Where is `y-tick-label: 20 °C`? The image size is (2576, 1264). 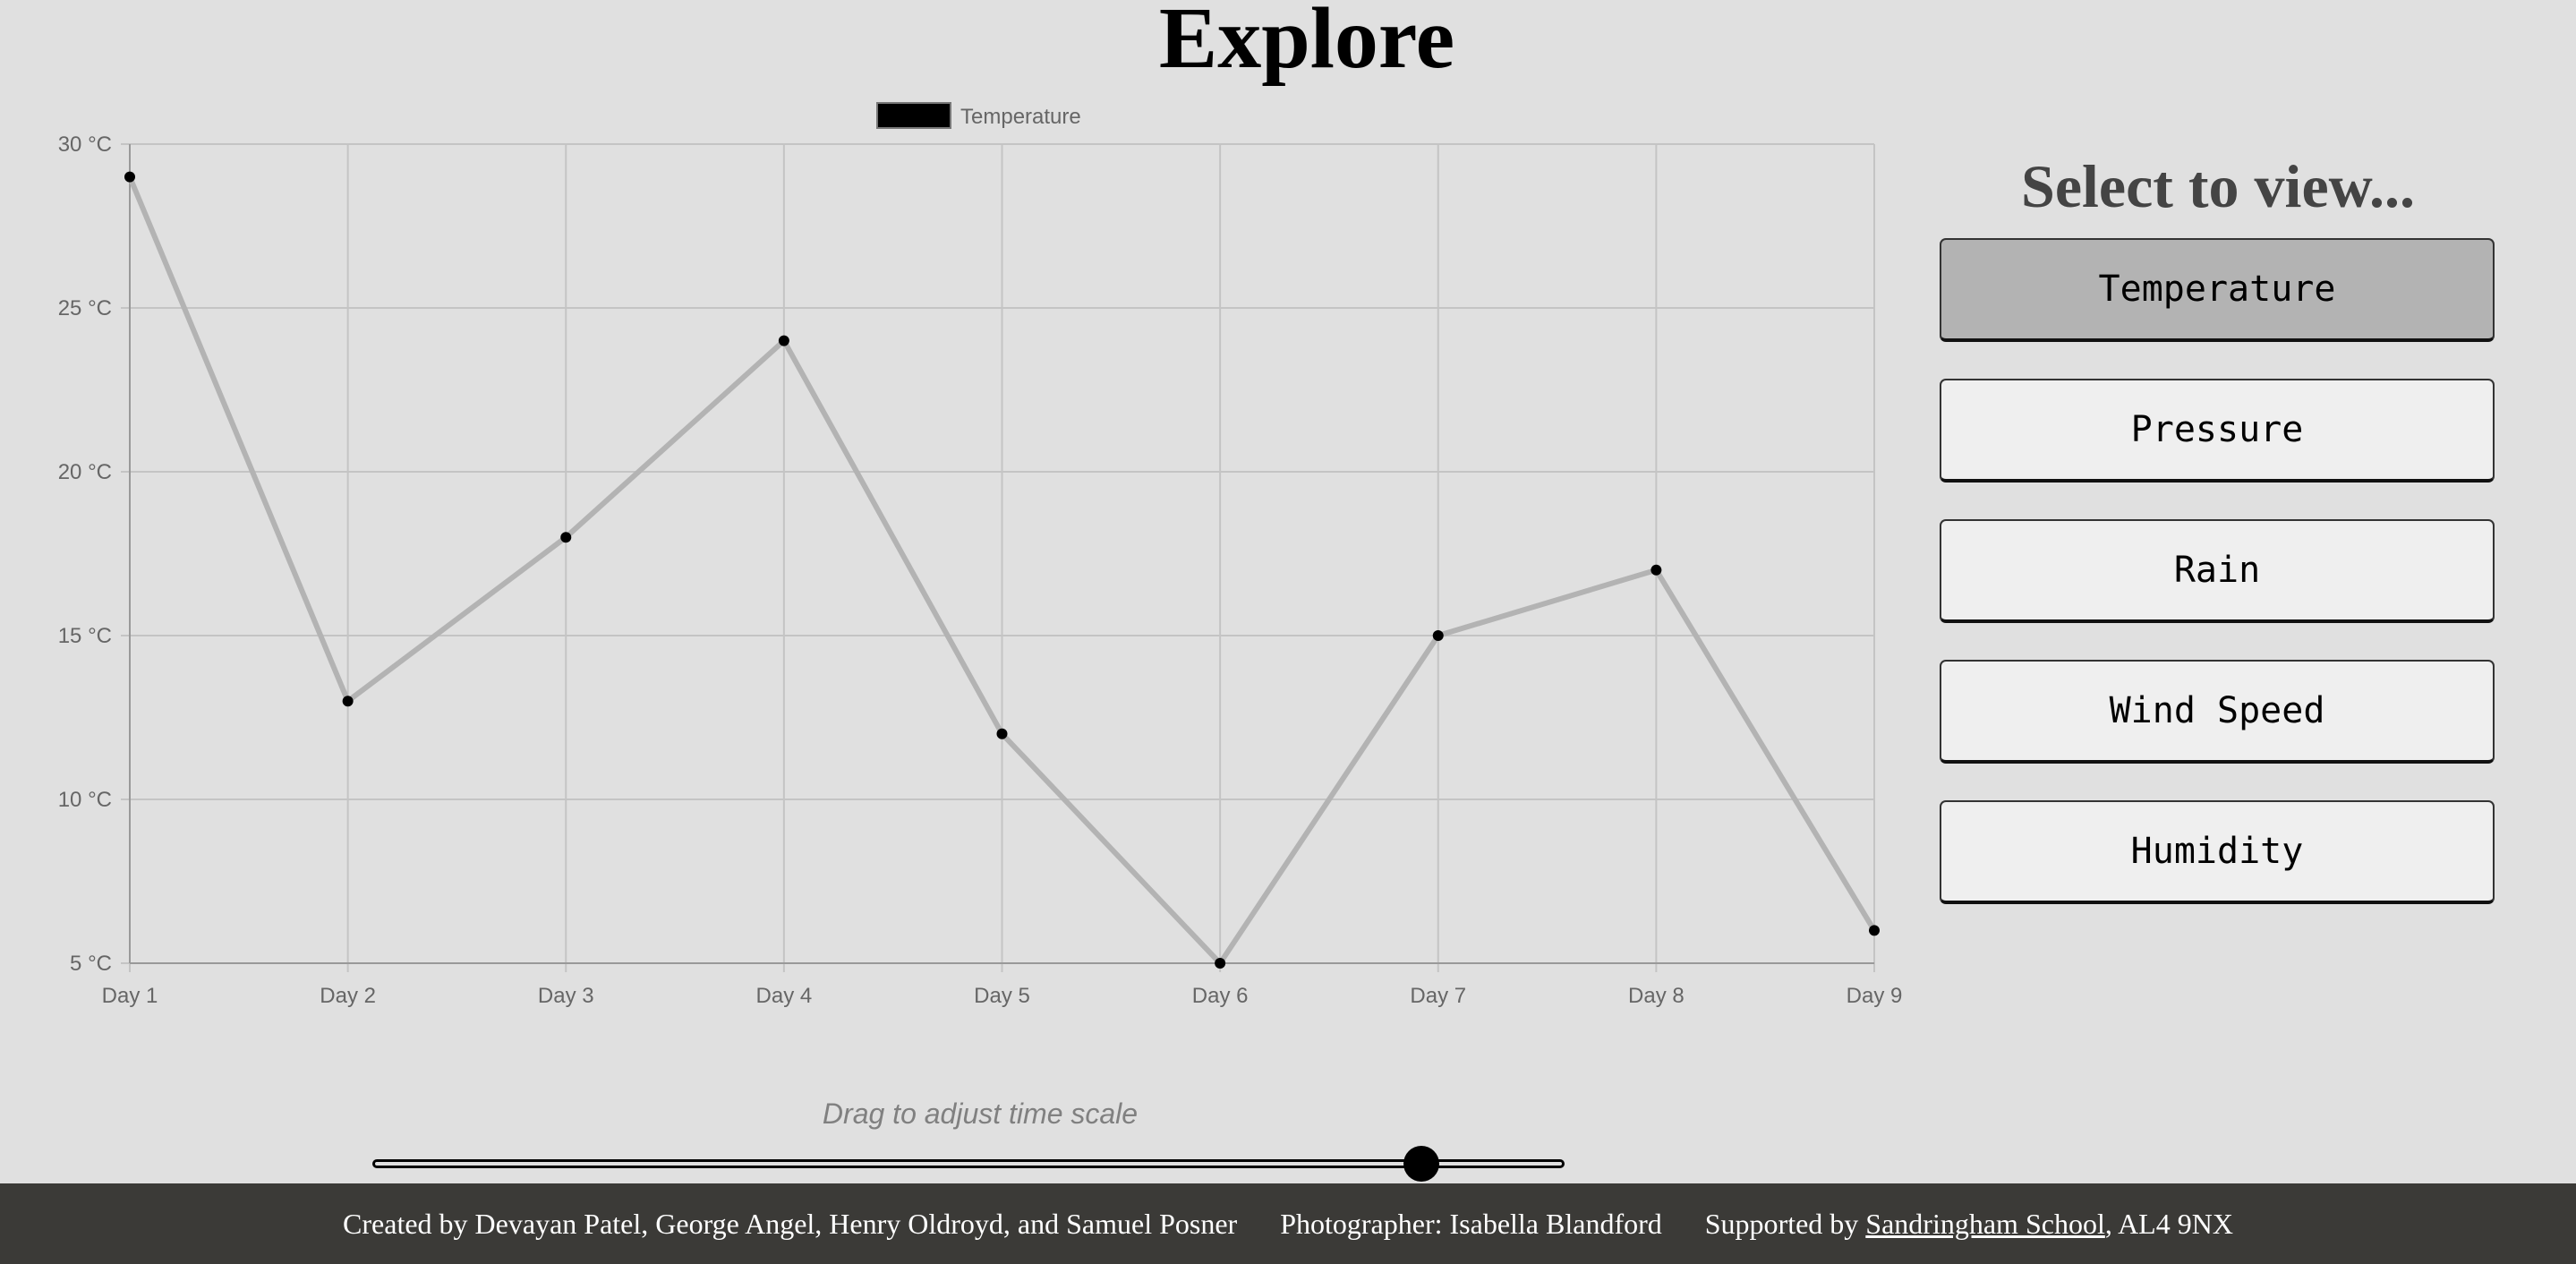
y-tick-label: 20 °C is located at coordinates (85, 472).